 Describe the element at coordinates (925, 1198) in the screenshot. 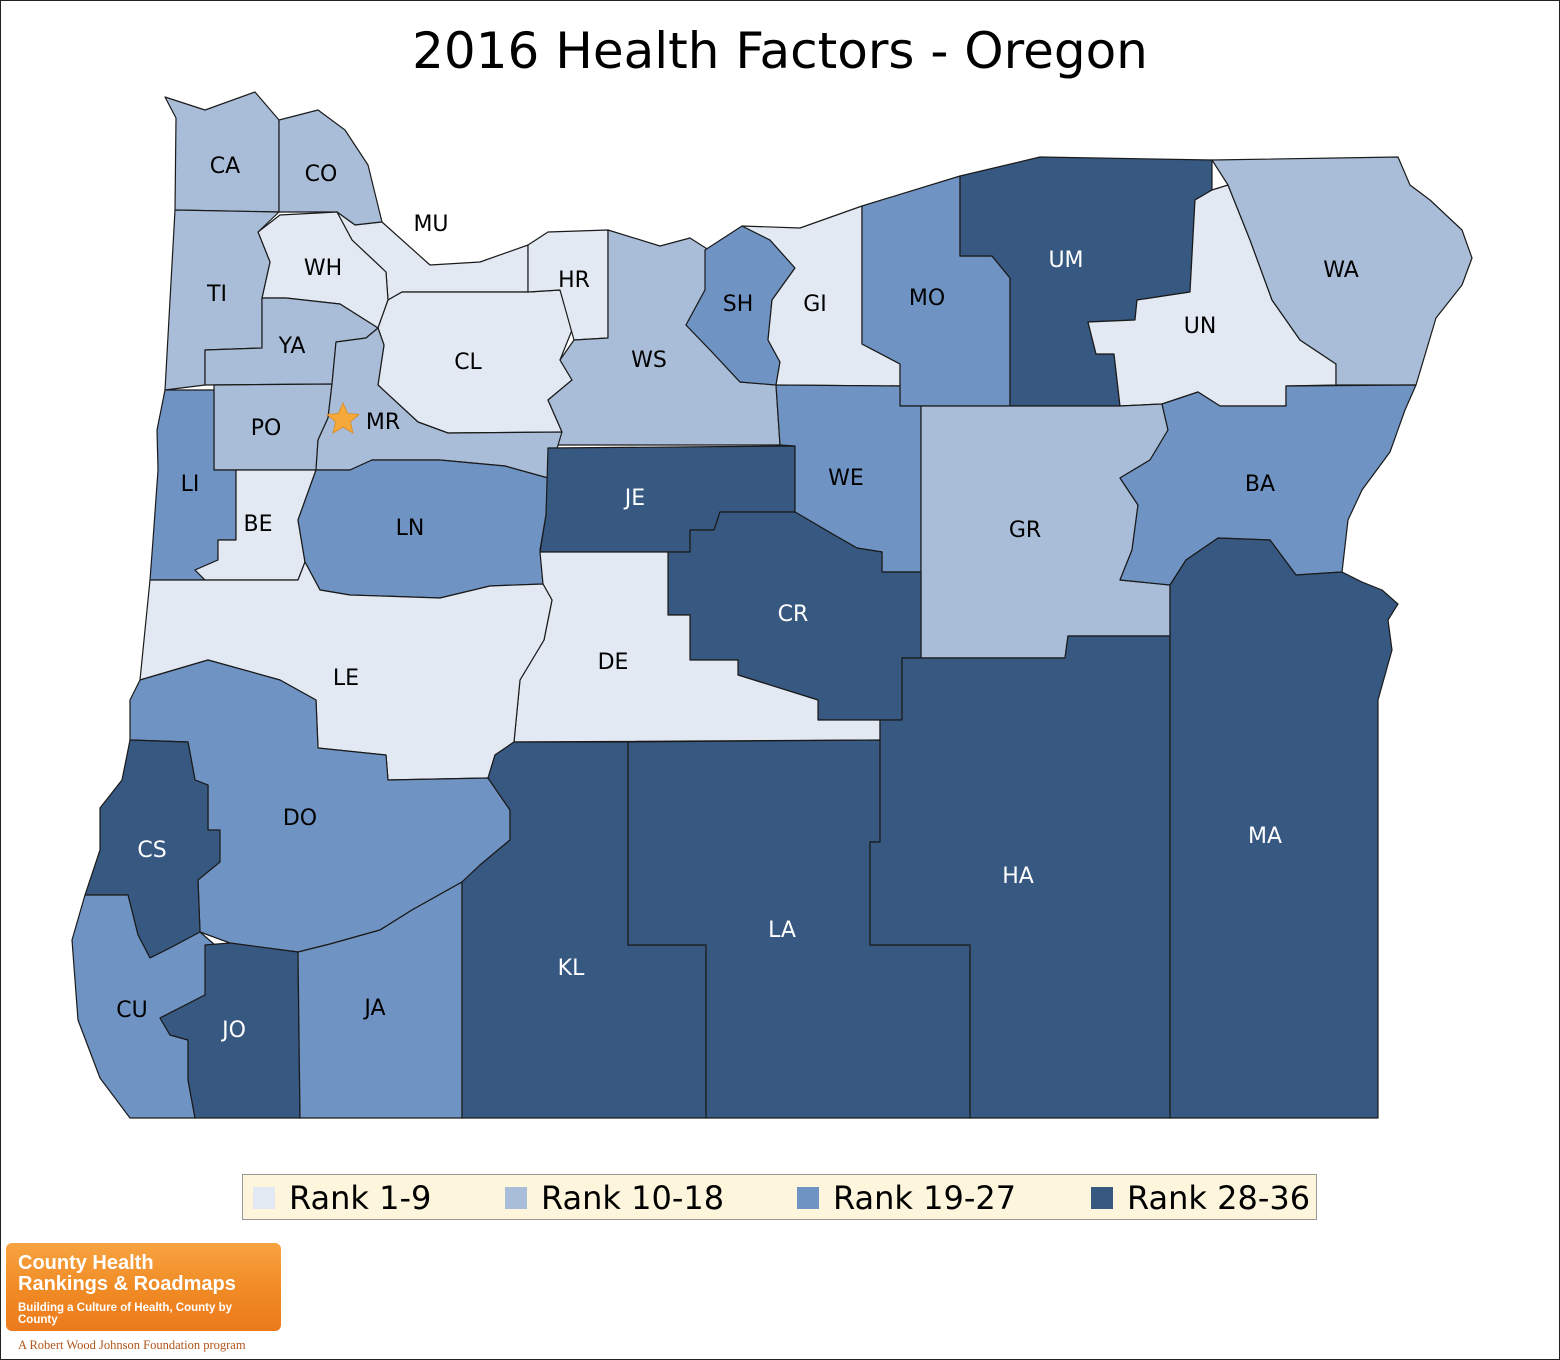

I see `legend-label: Rank 19-27` at that location.